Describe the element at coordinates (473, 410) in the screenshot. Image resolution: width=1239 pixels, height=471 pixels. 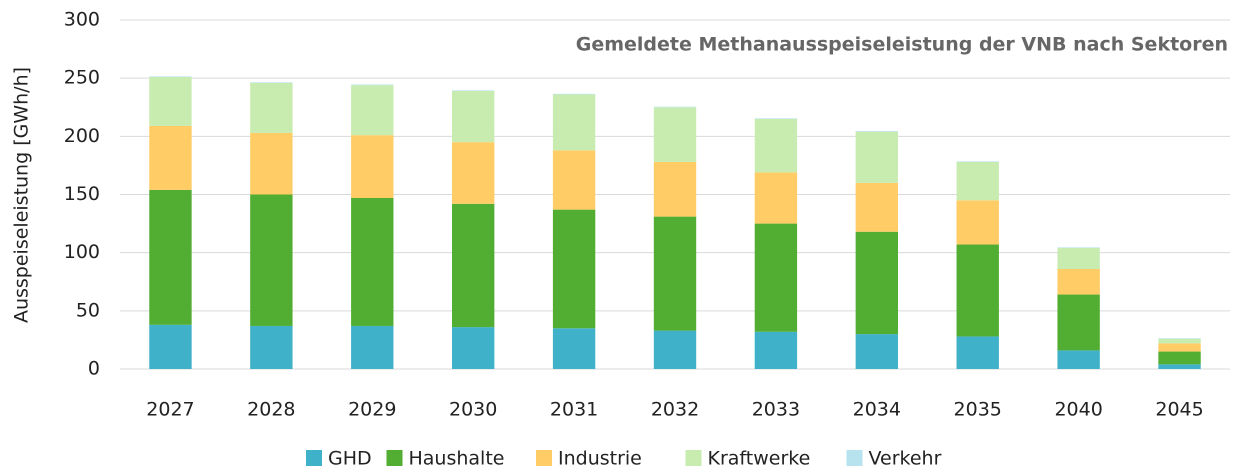
I see `x-tick-label: 2030` at that location.